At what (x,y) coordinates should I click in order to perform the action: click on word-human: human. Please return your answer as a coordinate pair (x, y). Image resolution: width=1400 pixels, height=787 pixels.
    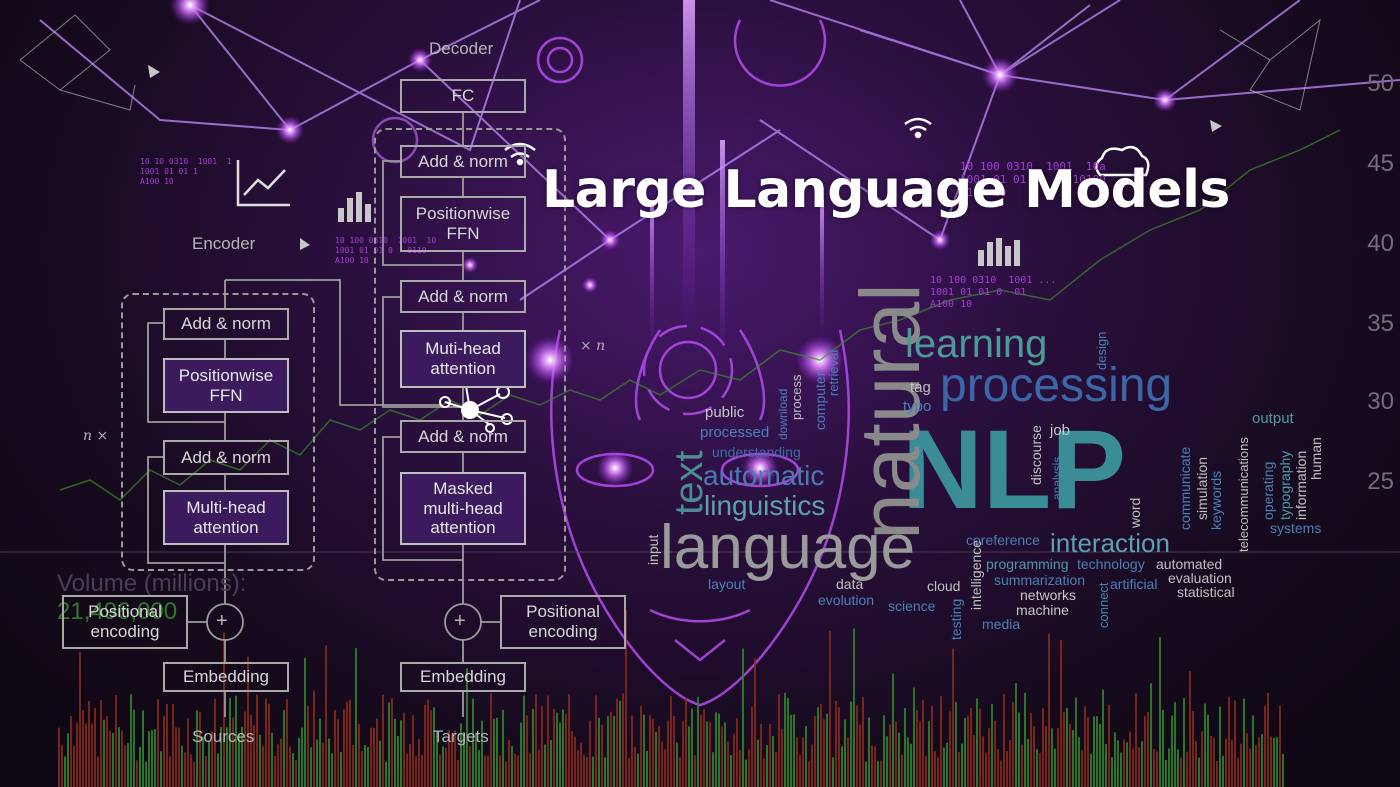
    Looking at the image, I should click on (1316, 458).